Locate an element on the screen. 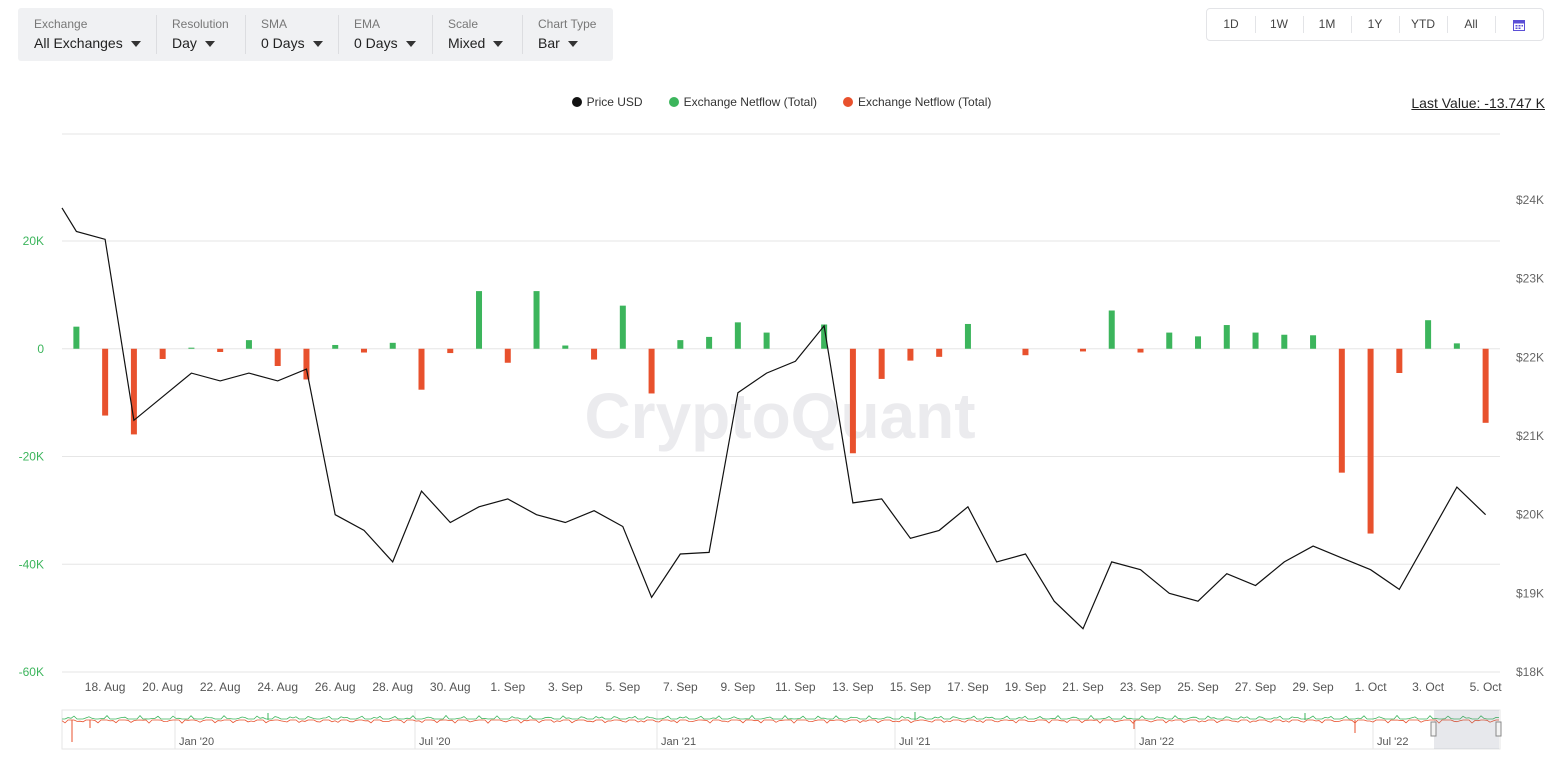 This screenshot has width=1563, height=773. calendar-icon is located at coordinates (1519, 25).